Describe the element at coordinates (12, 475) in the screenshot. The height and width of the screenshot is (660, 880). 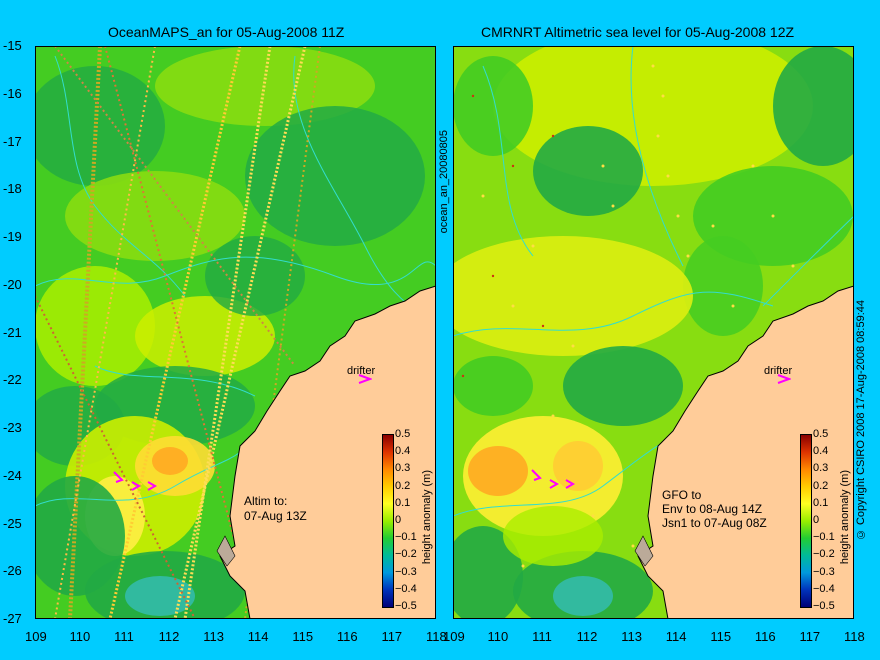
I see `lat-tick-label: -24` at that location.